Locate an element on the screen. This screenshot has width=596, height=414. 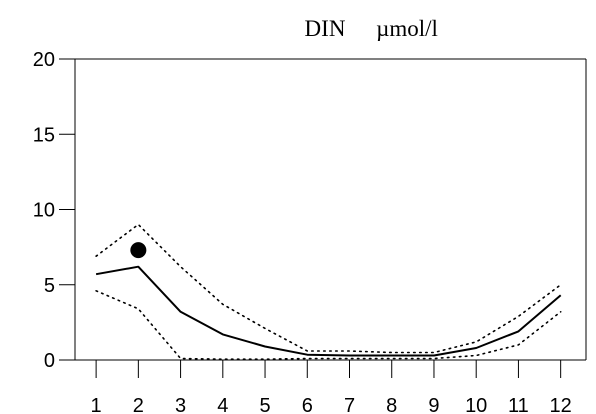
y-tick-label: 10 is located at coordinates (44, 211).